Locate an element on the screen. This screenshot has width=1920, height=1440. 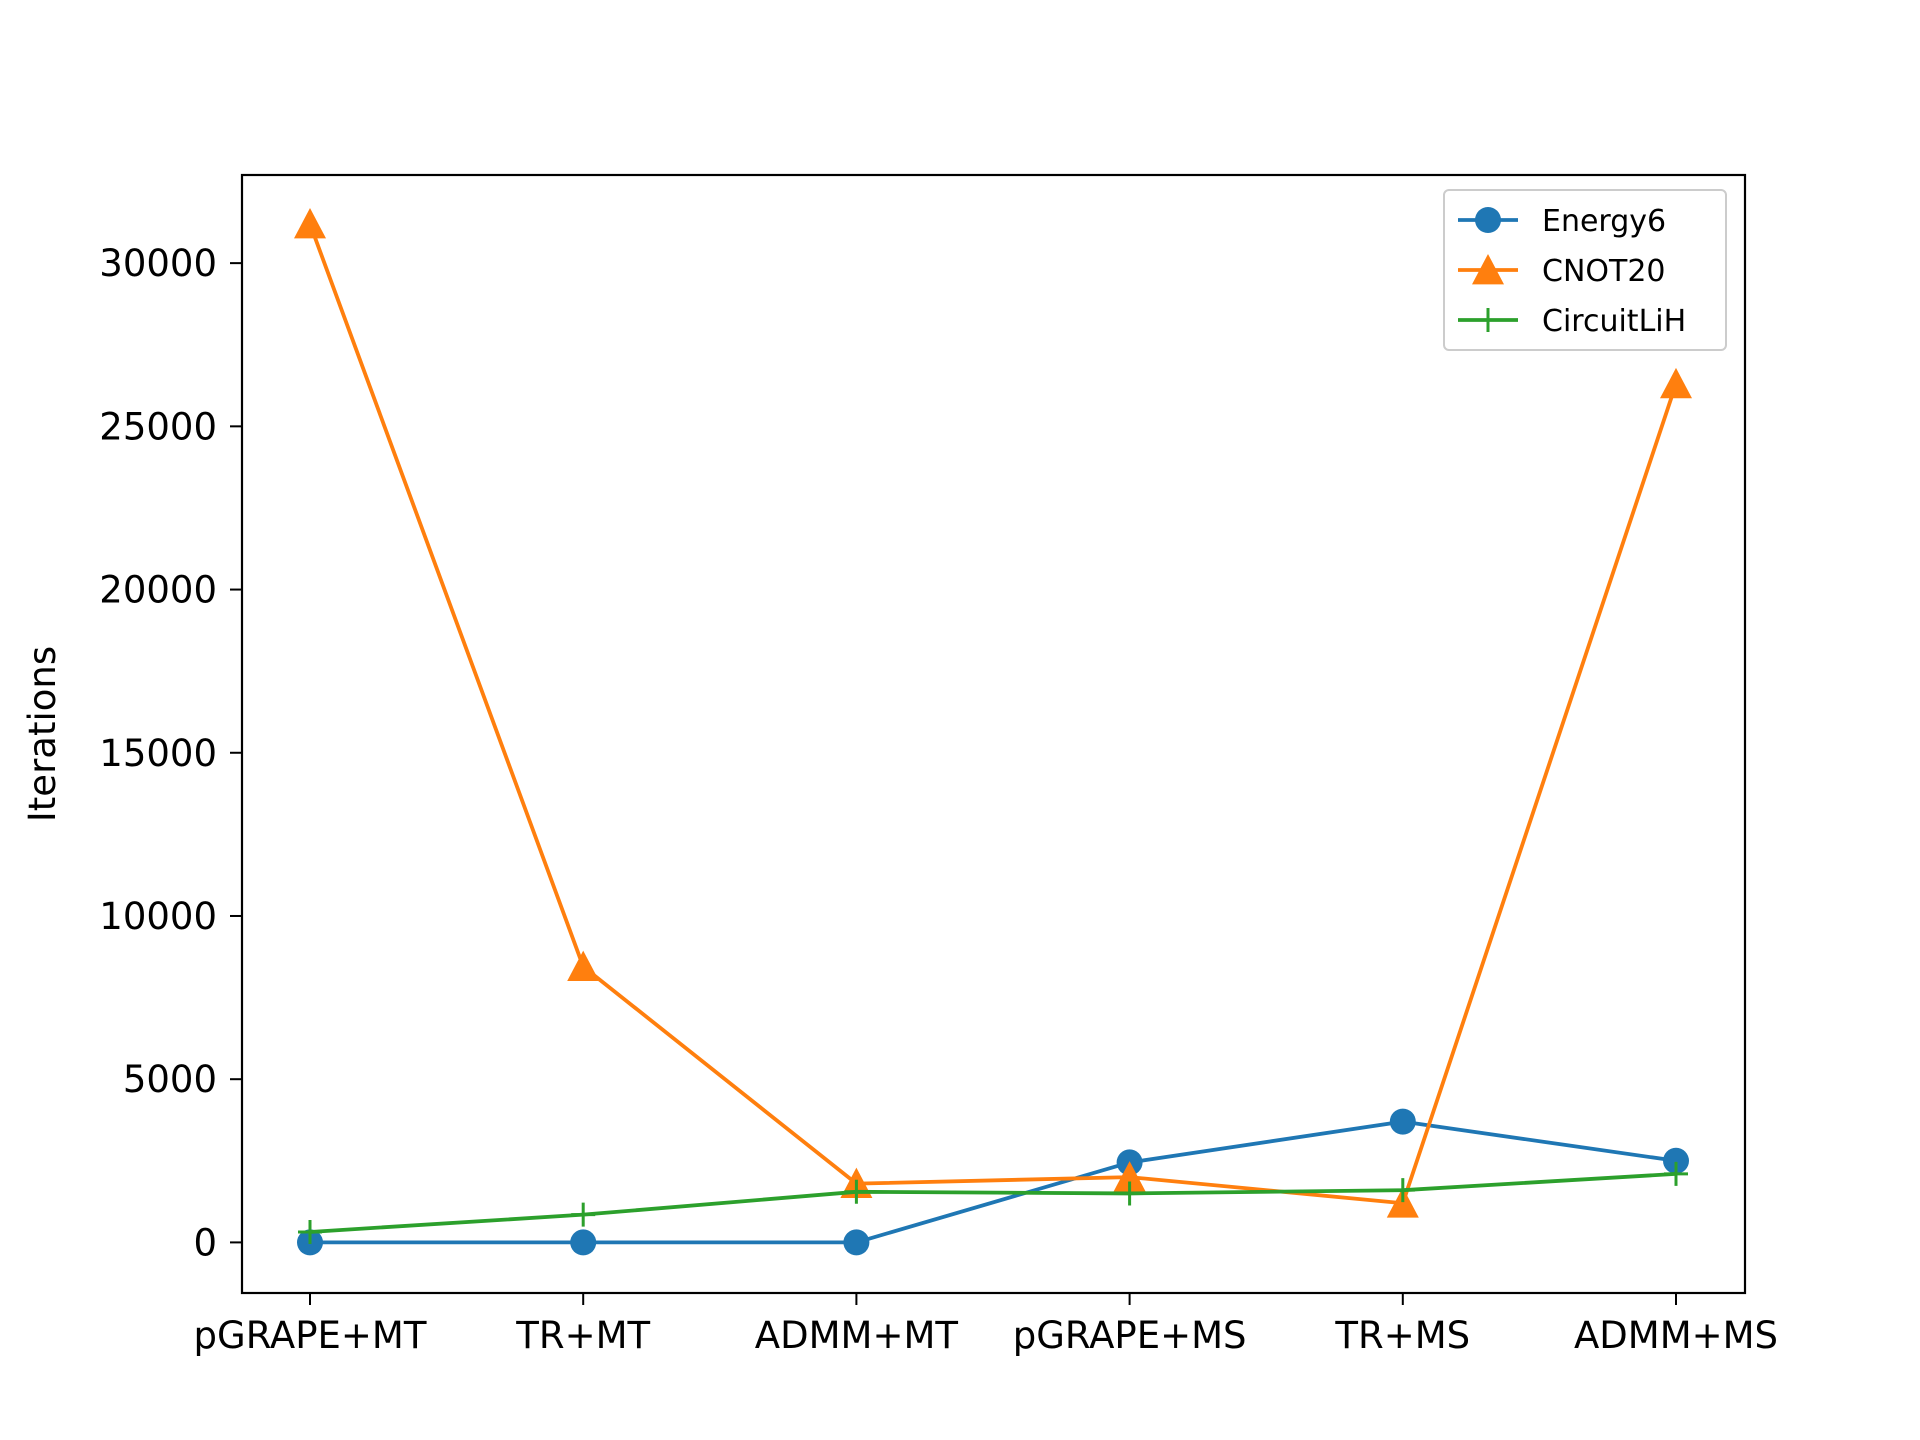
legend-item-cnot20: CNOT20 is located at coordinates (1562, 271).